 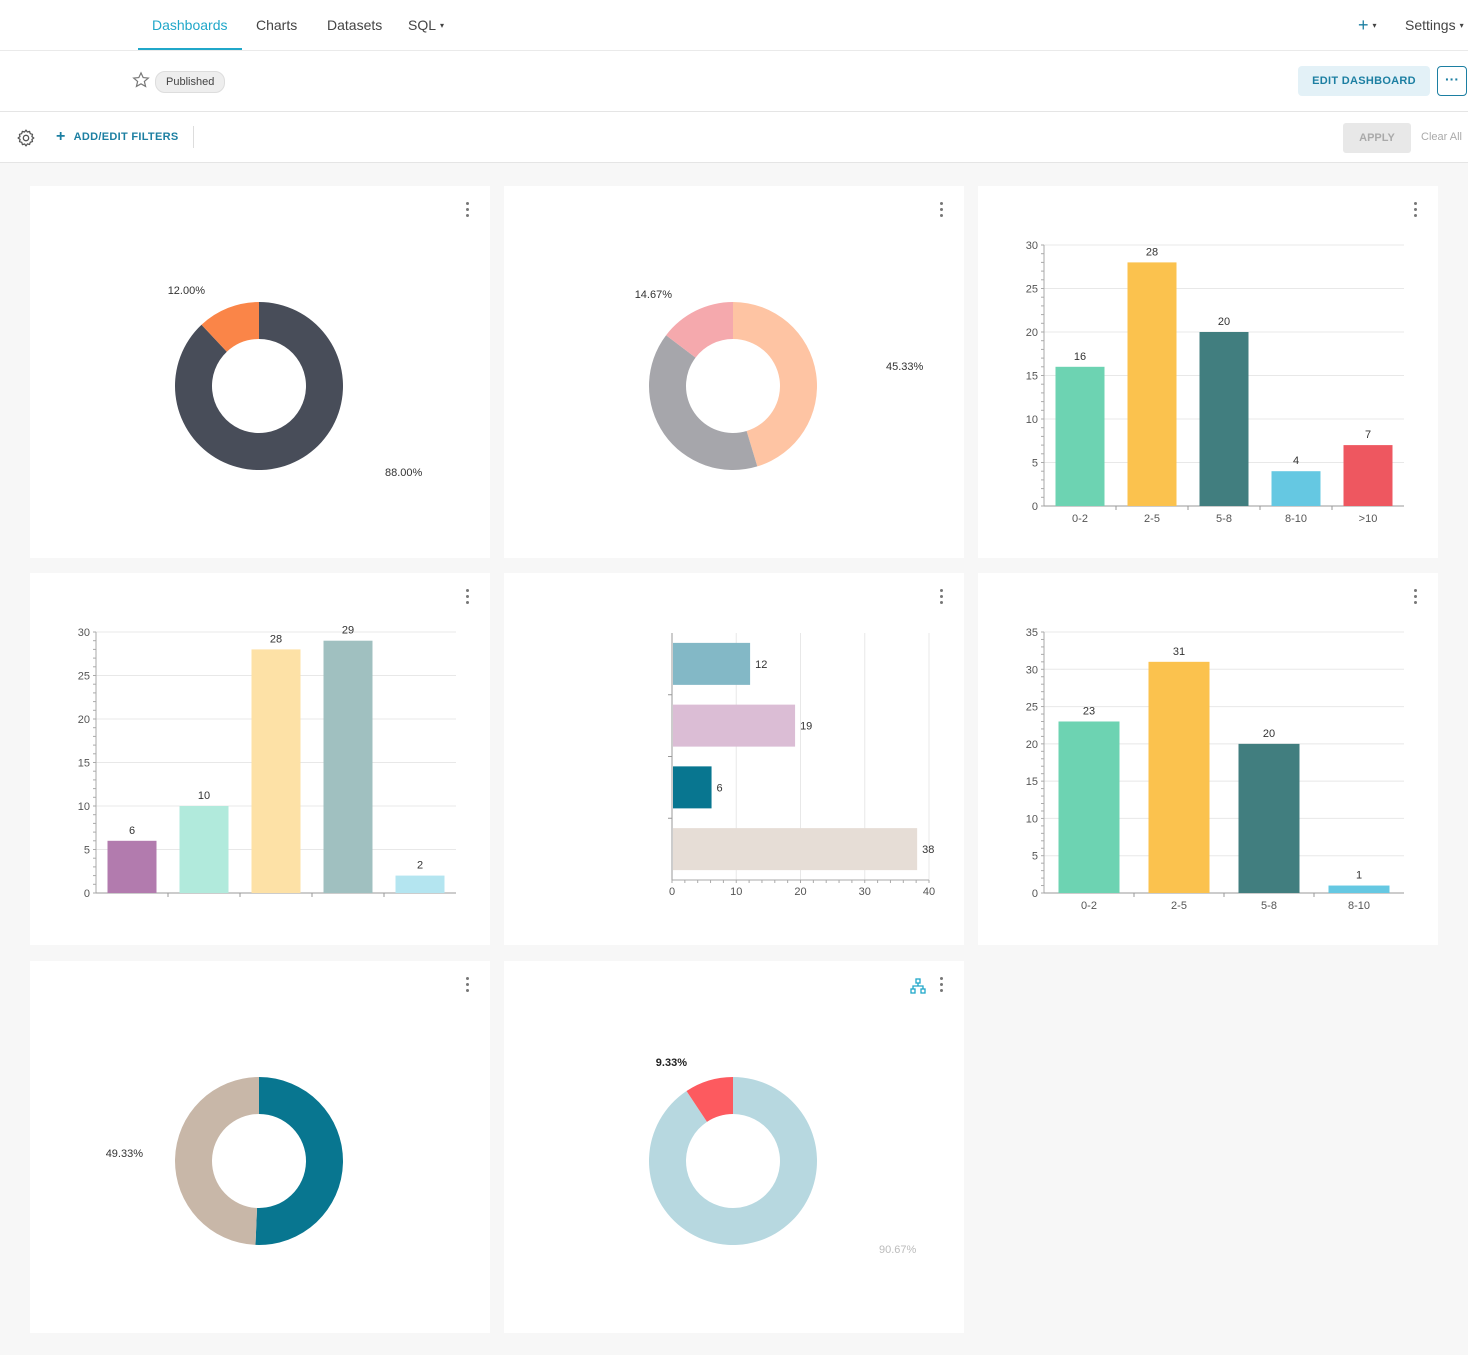 I want to click on chart-card-5: 0 10 20 30 40 12 19 6 38, so click(x=734, y=759).